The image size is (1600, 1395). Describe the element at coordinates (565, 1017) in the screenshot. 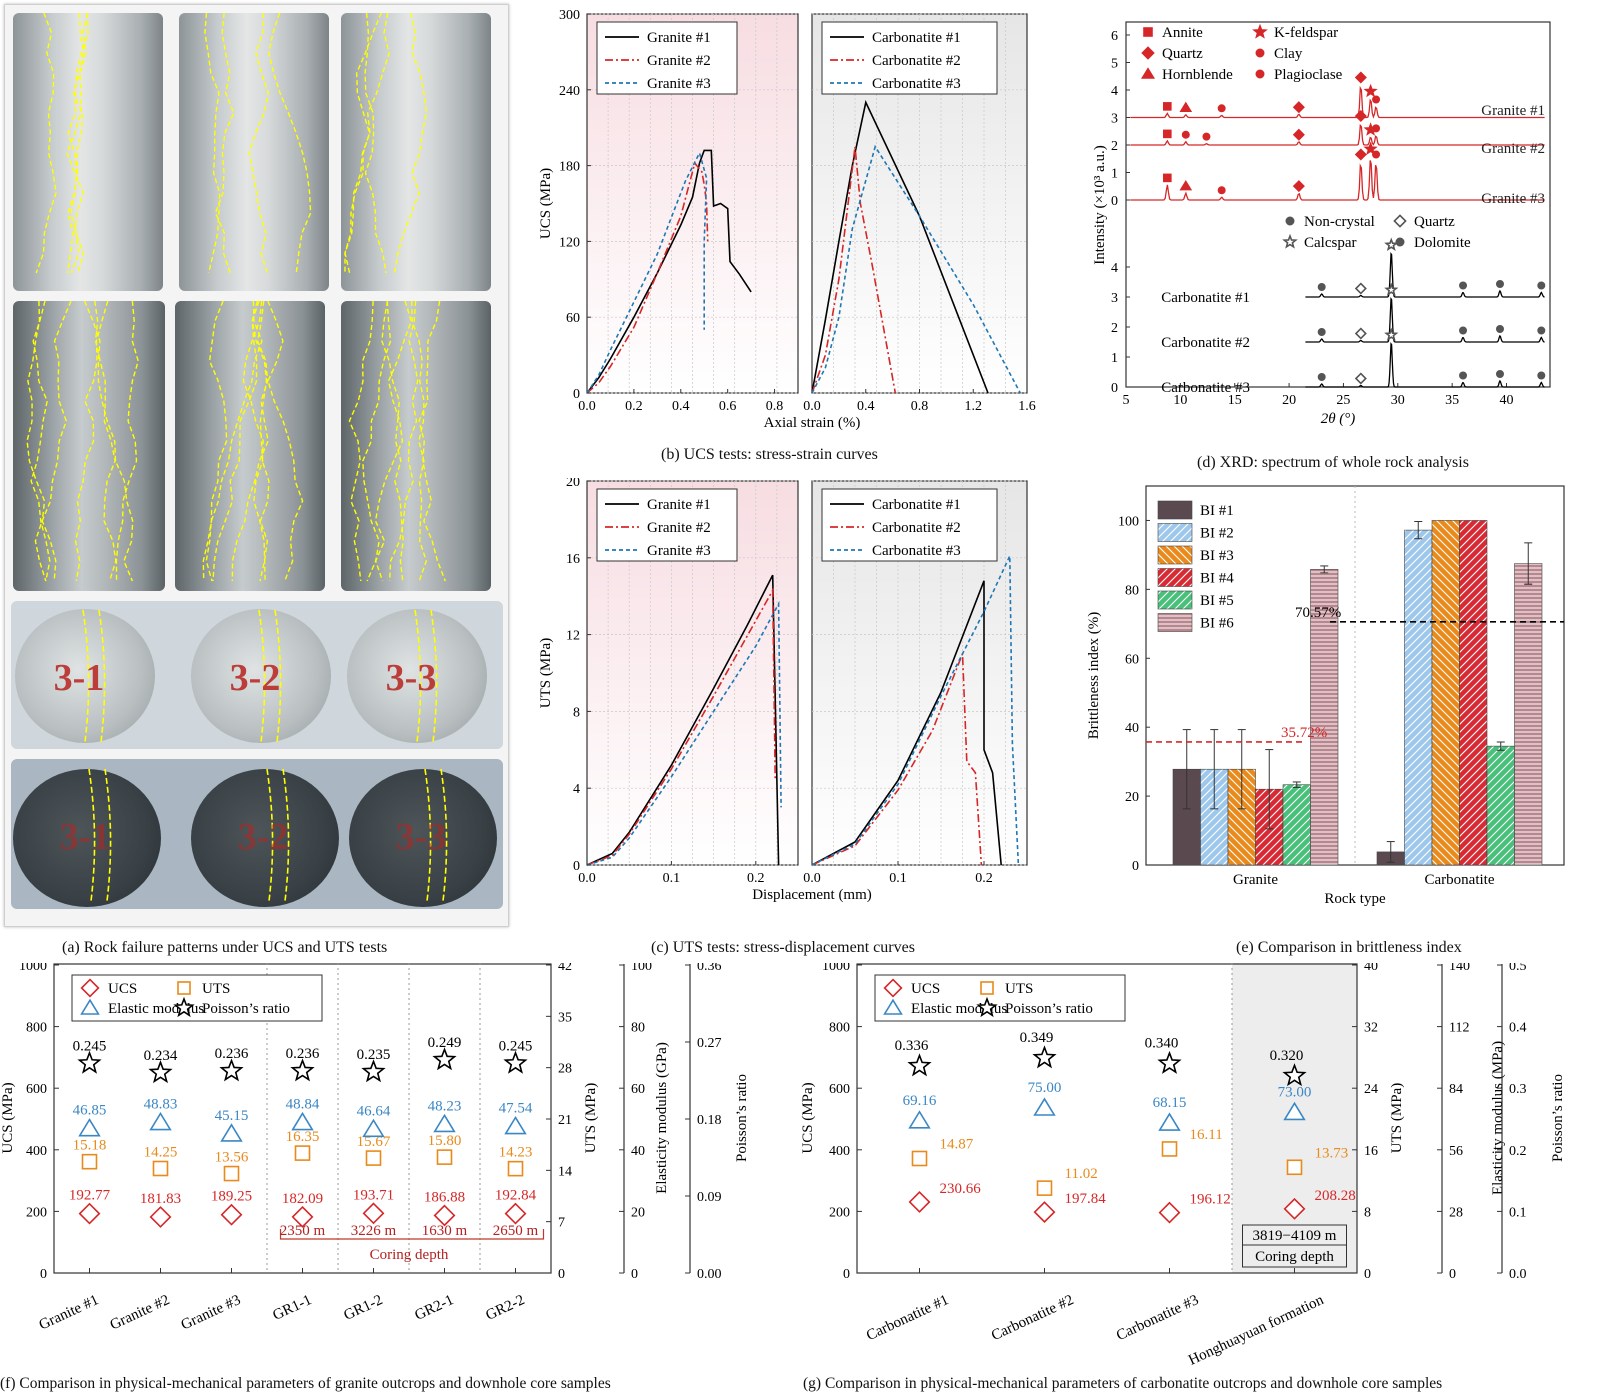

I see `y-tick-label: 35` at that location.